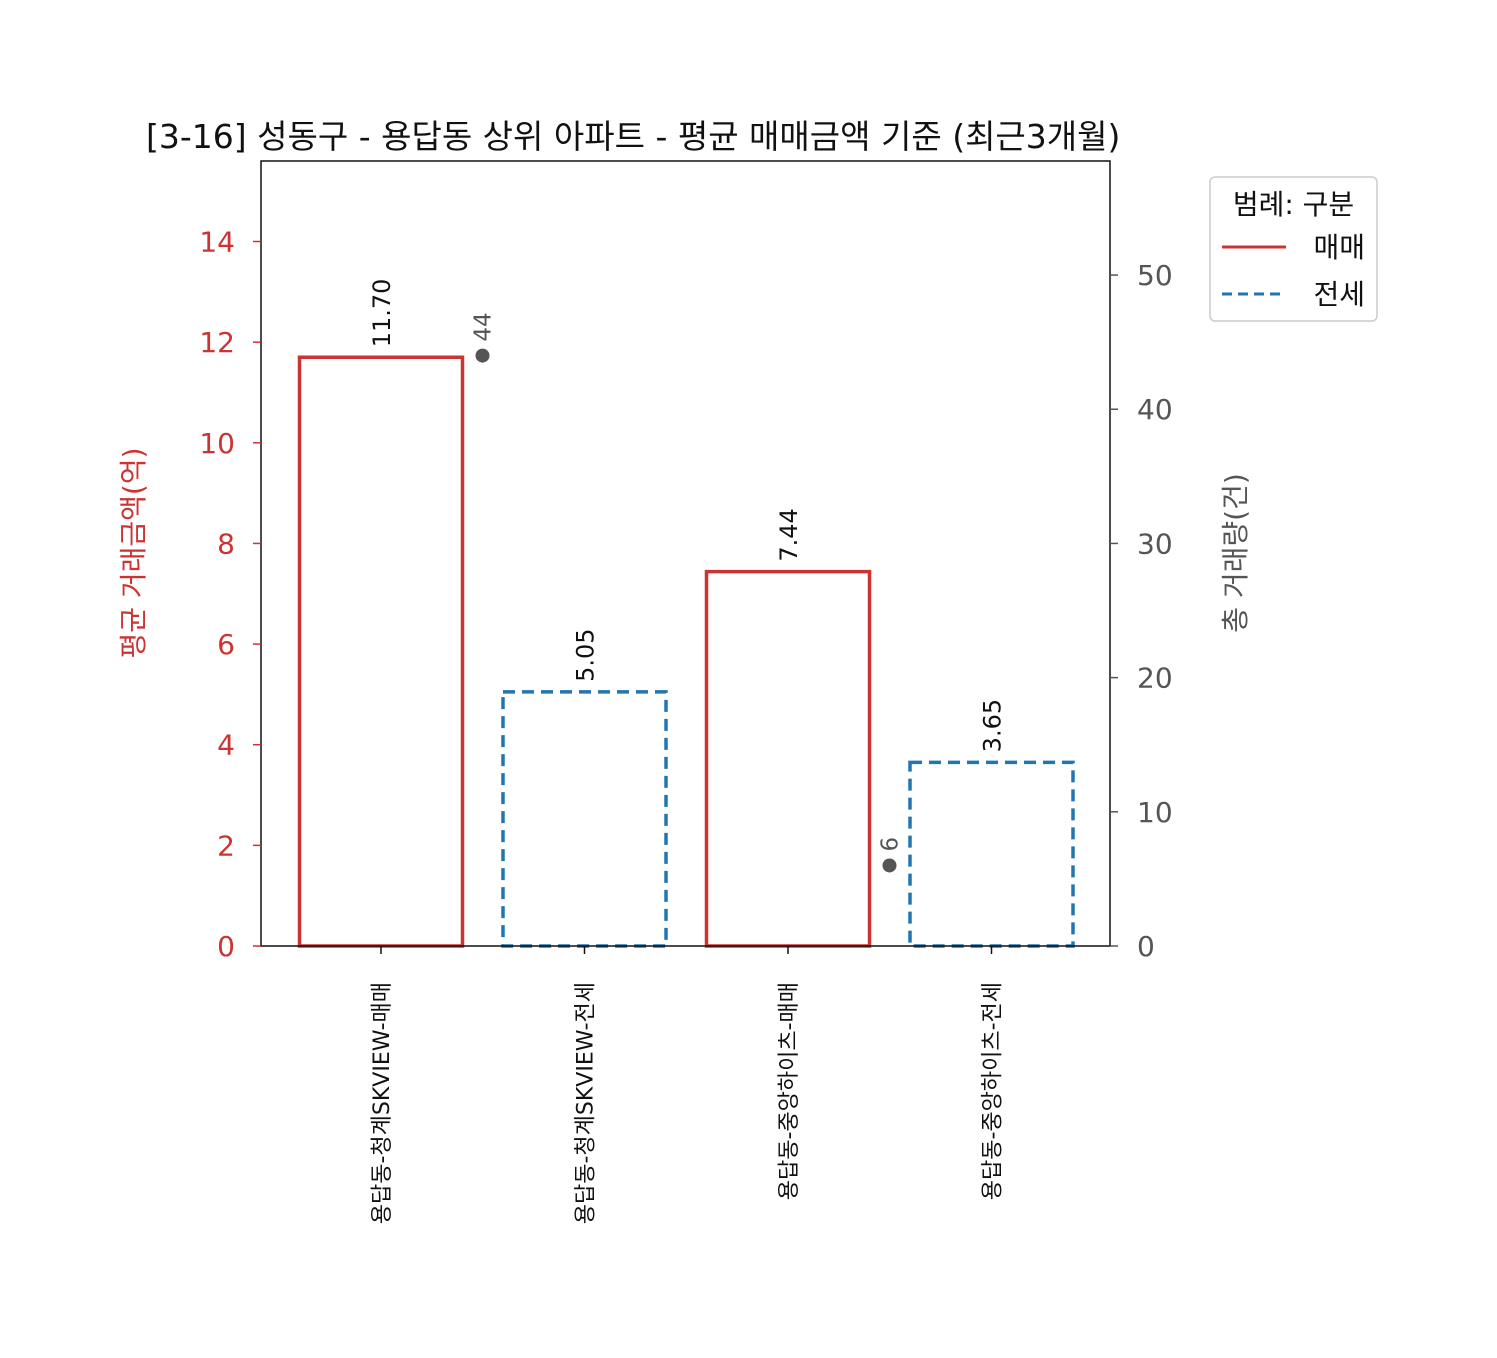 The width and height of the screenshot is (1497, 1358). I want to click on bar-value-label: 11.70, so click(382, 313).